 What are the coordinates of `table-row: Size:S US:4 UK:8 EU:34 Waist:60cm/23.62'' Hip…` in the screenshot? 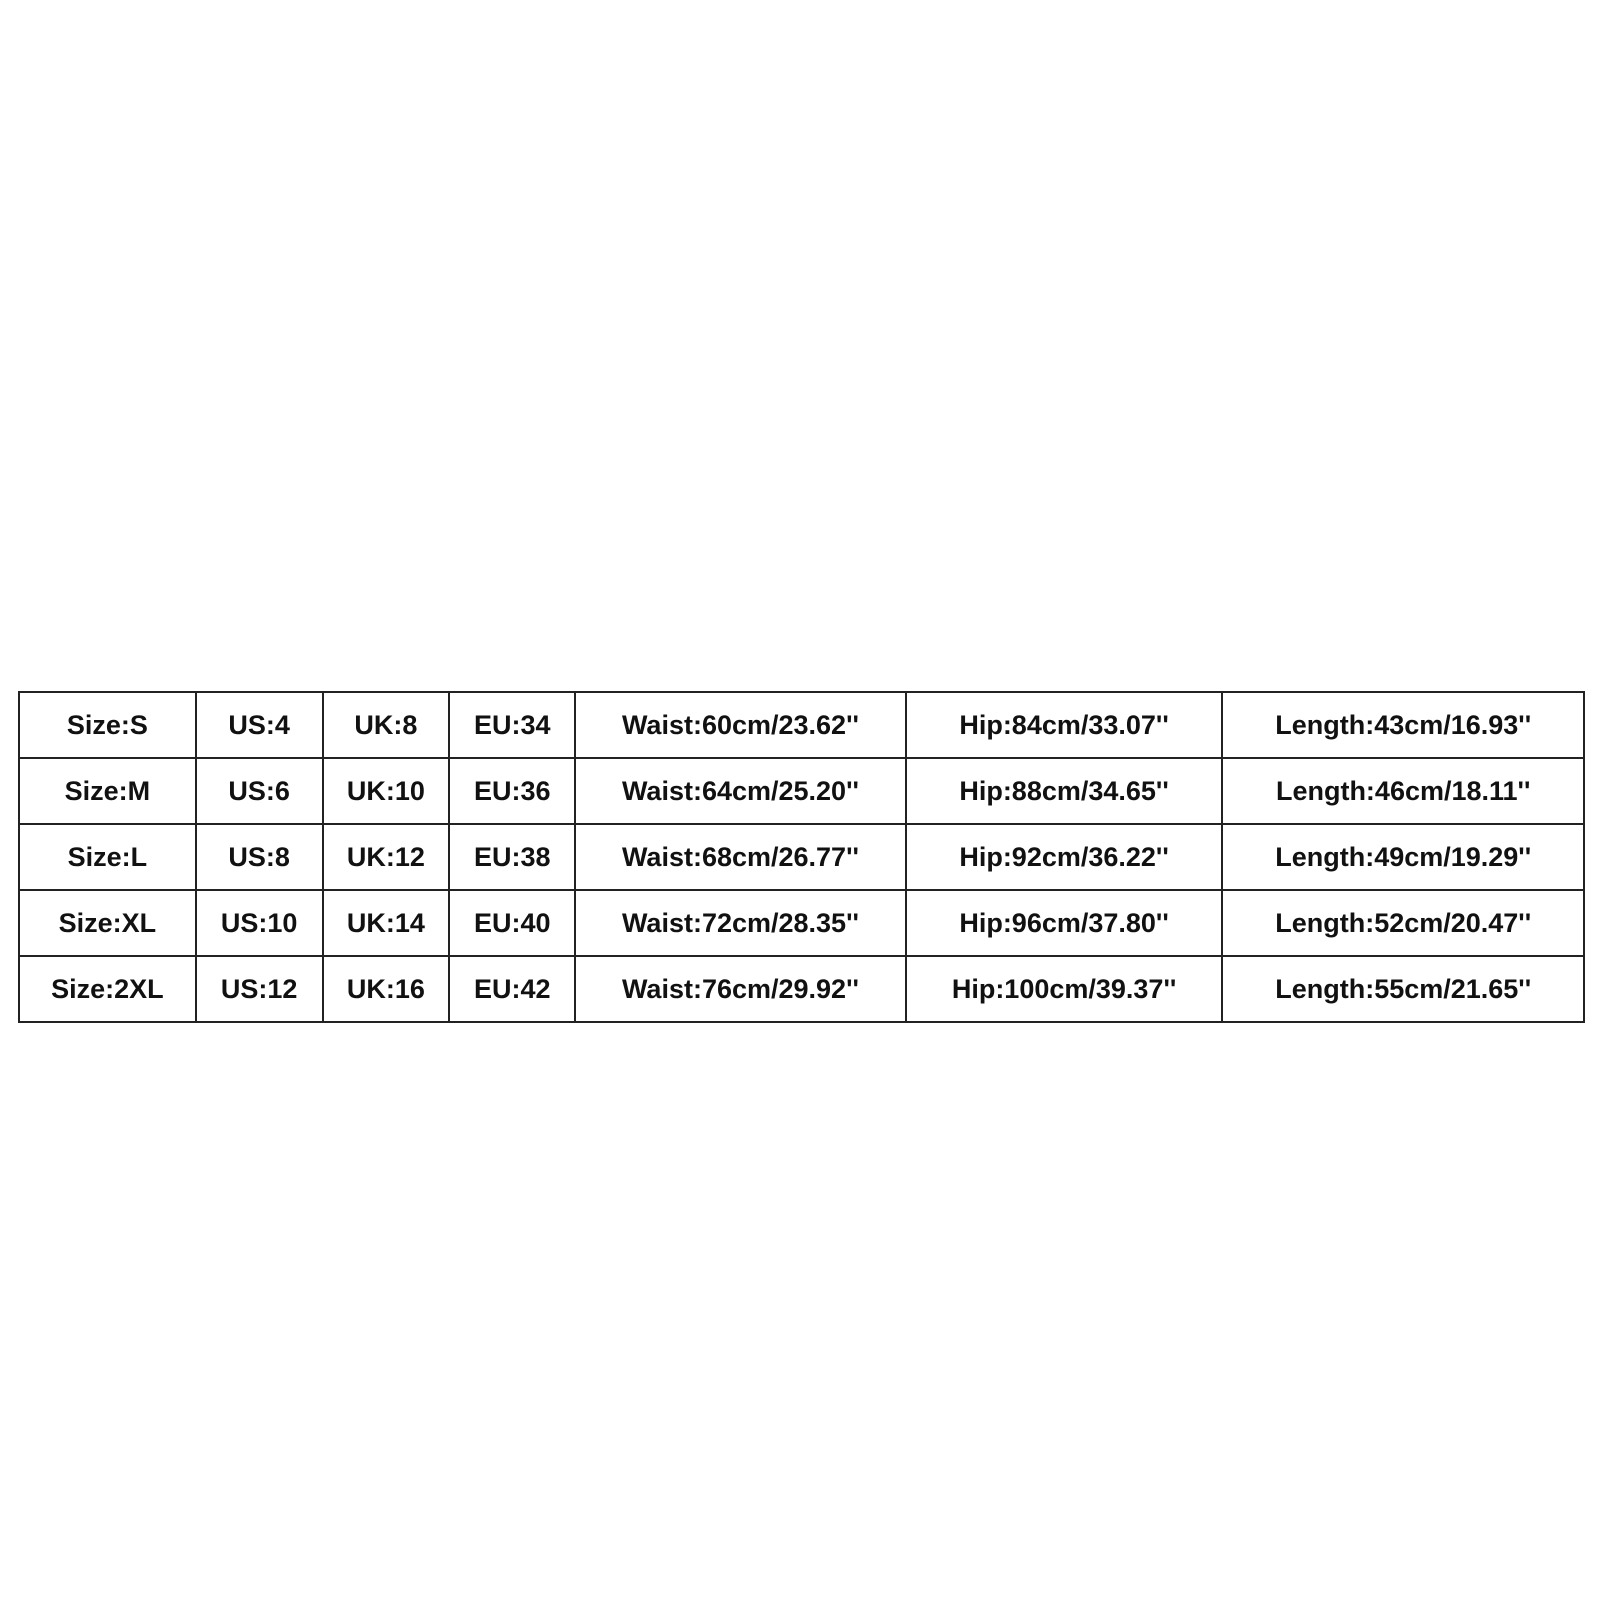 It's located at (801, 725).